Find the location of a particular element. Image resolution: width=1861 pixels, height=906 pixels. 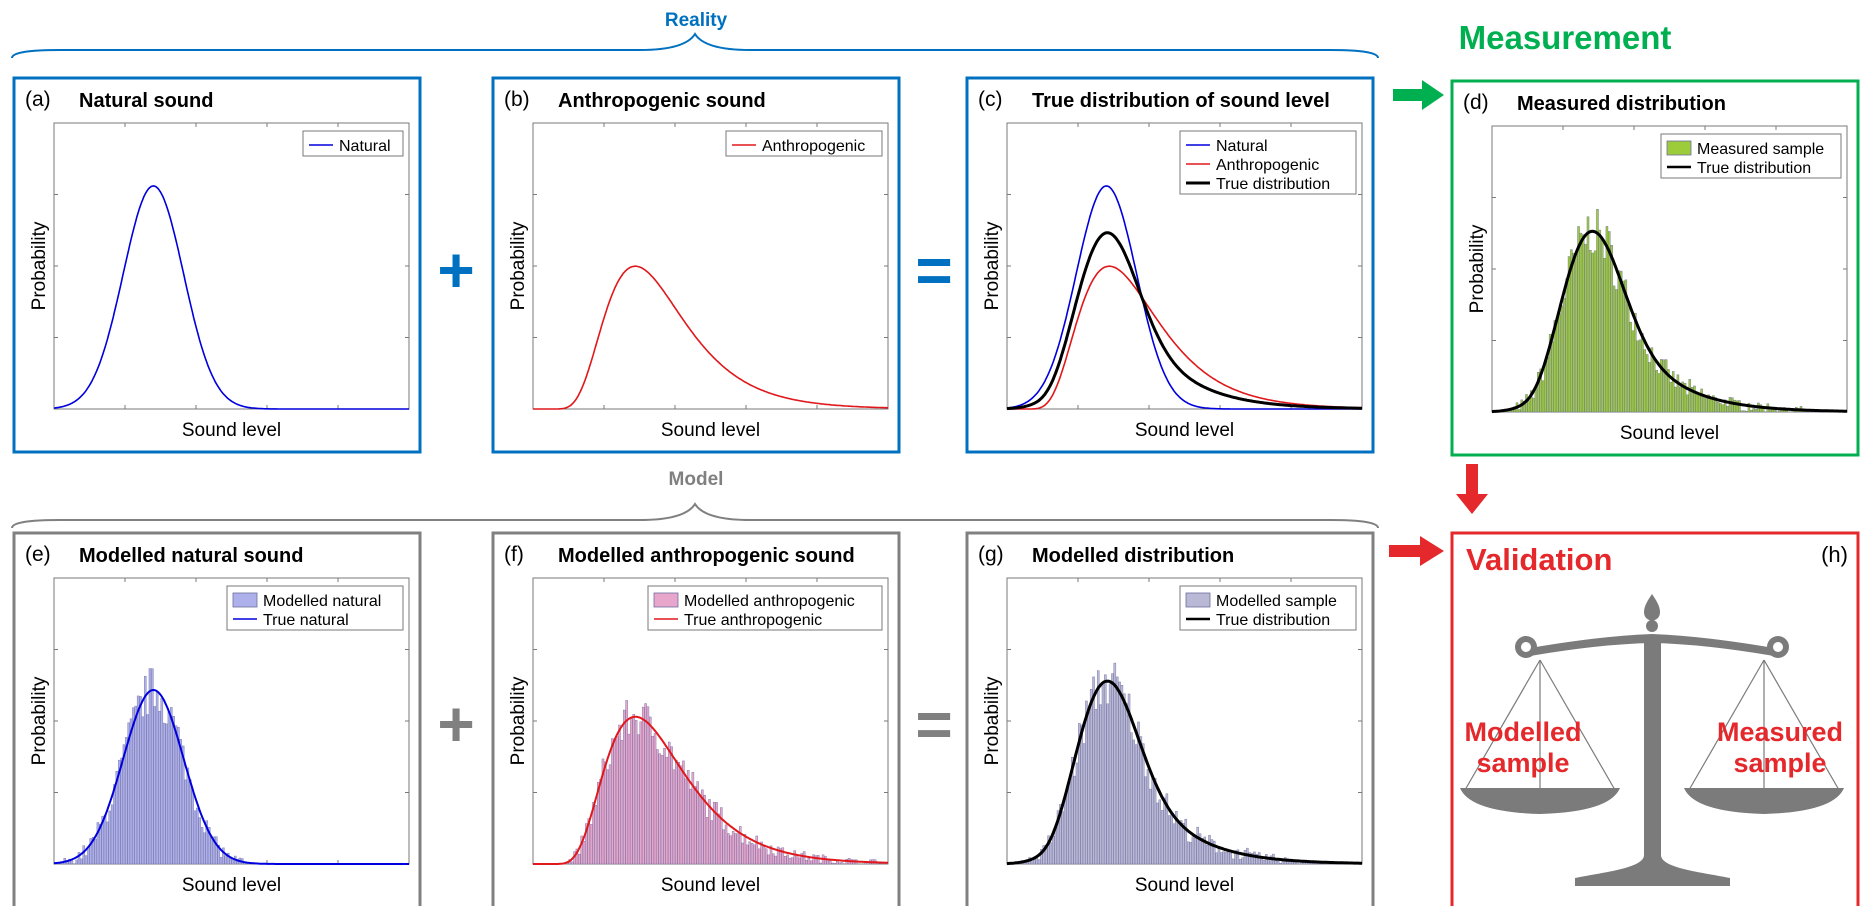

panel-a-title: Natural sound is located at coordinates (146, 101).